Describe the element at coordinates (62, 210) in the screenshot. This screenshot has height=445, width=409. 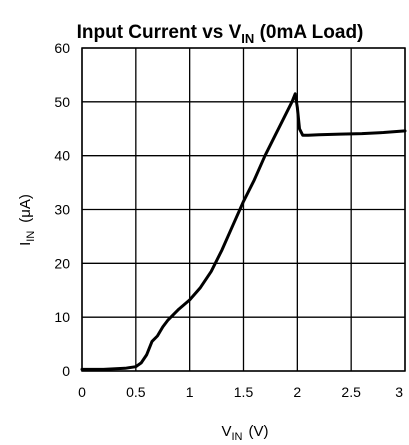
I see `y-tick-label: 30` at that location.